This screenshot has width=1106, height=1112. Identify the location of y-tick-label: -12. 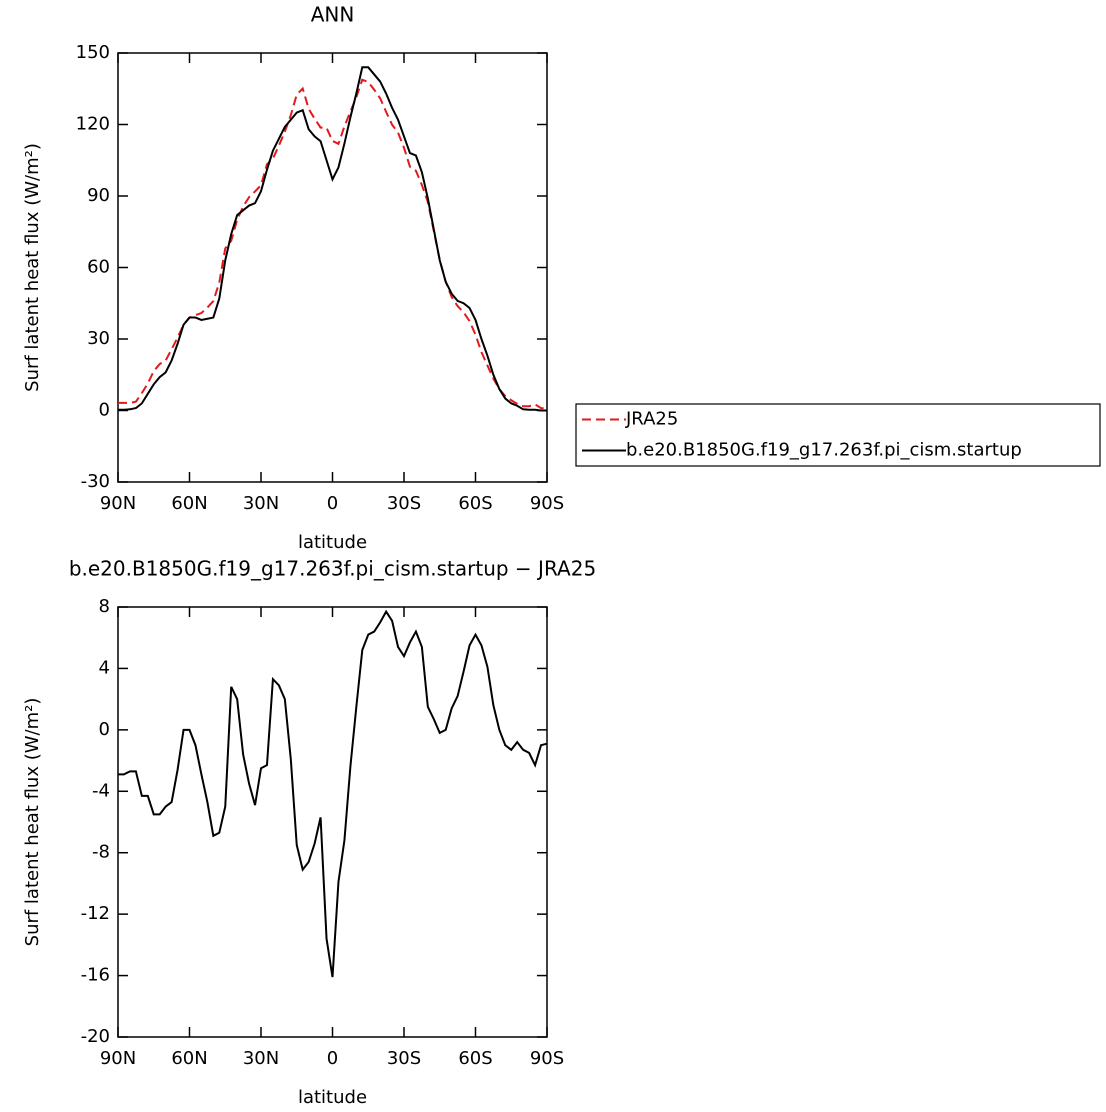
(95, 913).